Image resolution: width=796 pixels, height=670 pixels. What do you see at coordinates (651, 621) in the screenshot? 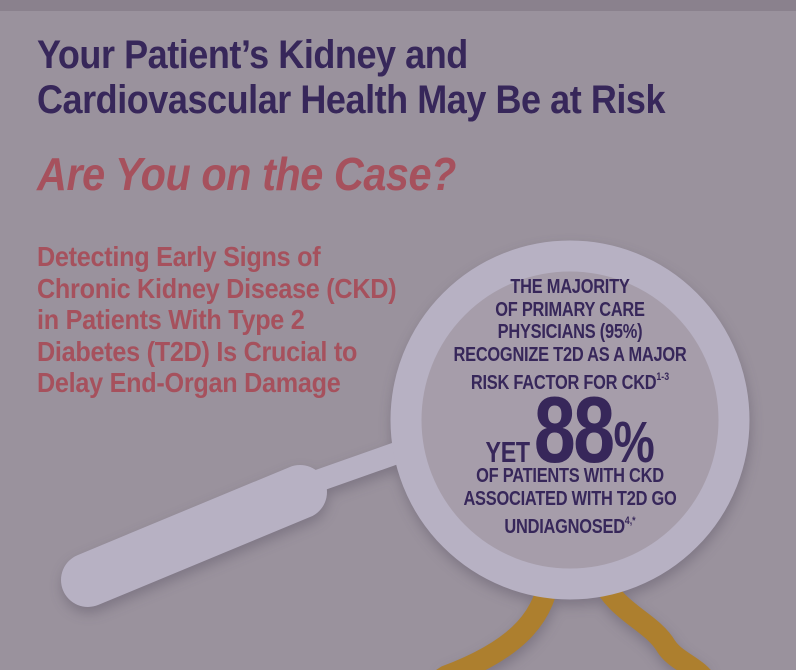
I see `stethoscope-tube-right` at bounding box center [651, 621].